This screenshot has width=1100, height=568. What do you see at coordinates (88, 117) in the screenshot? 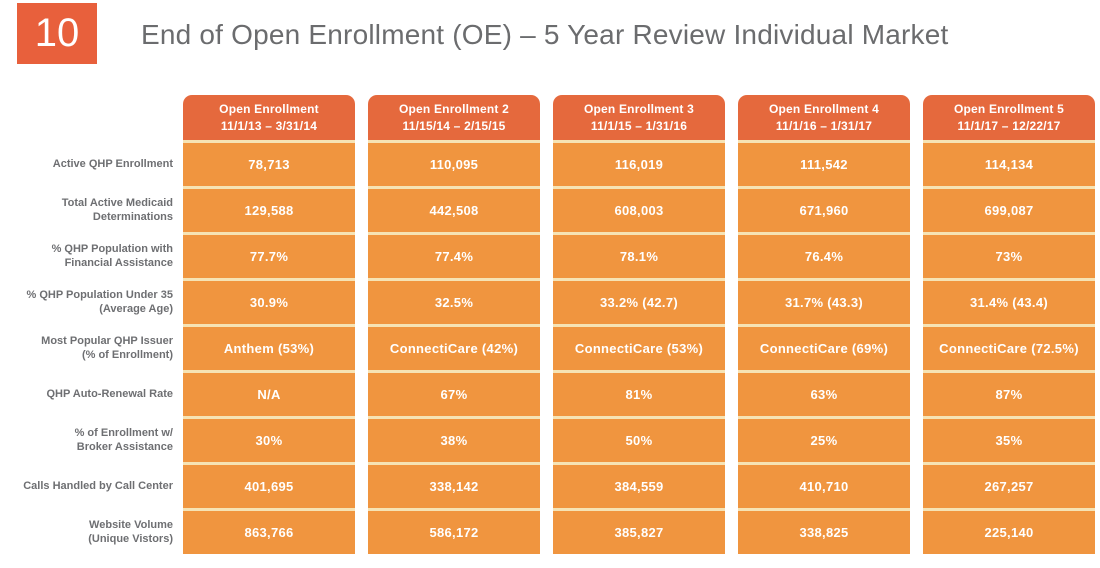
I see `row-label-spacer` at bounding box center [88, 117].